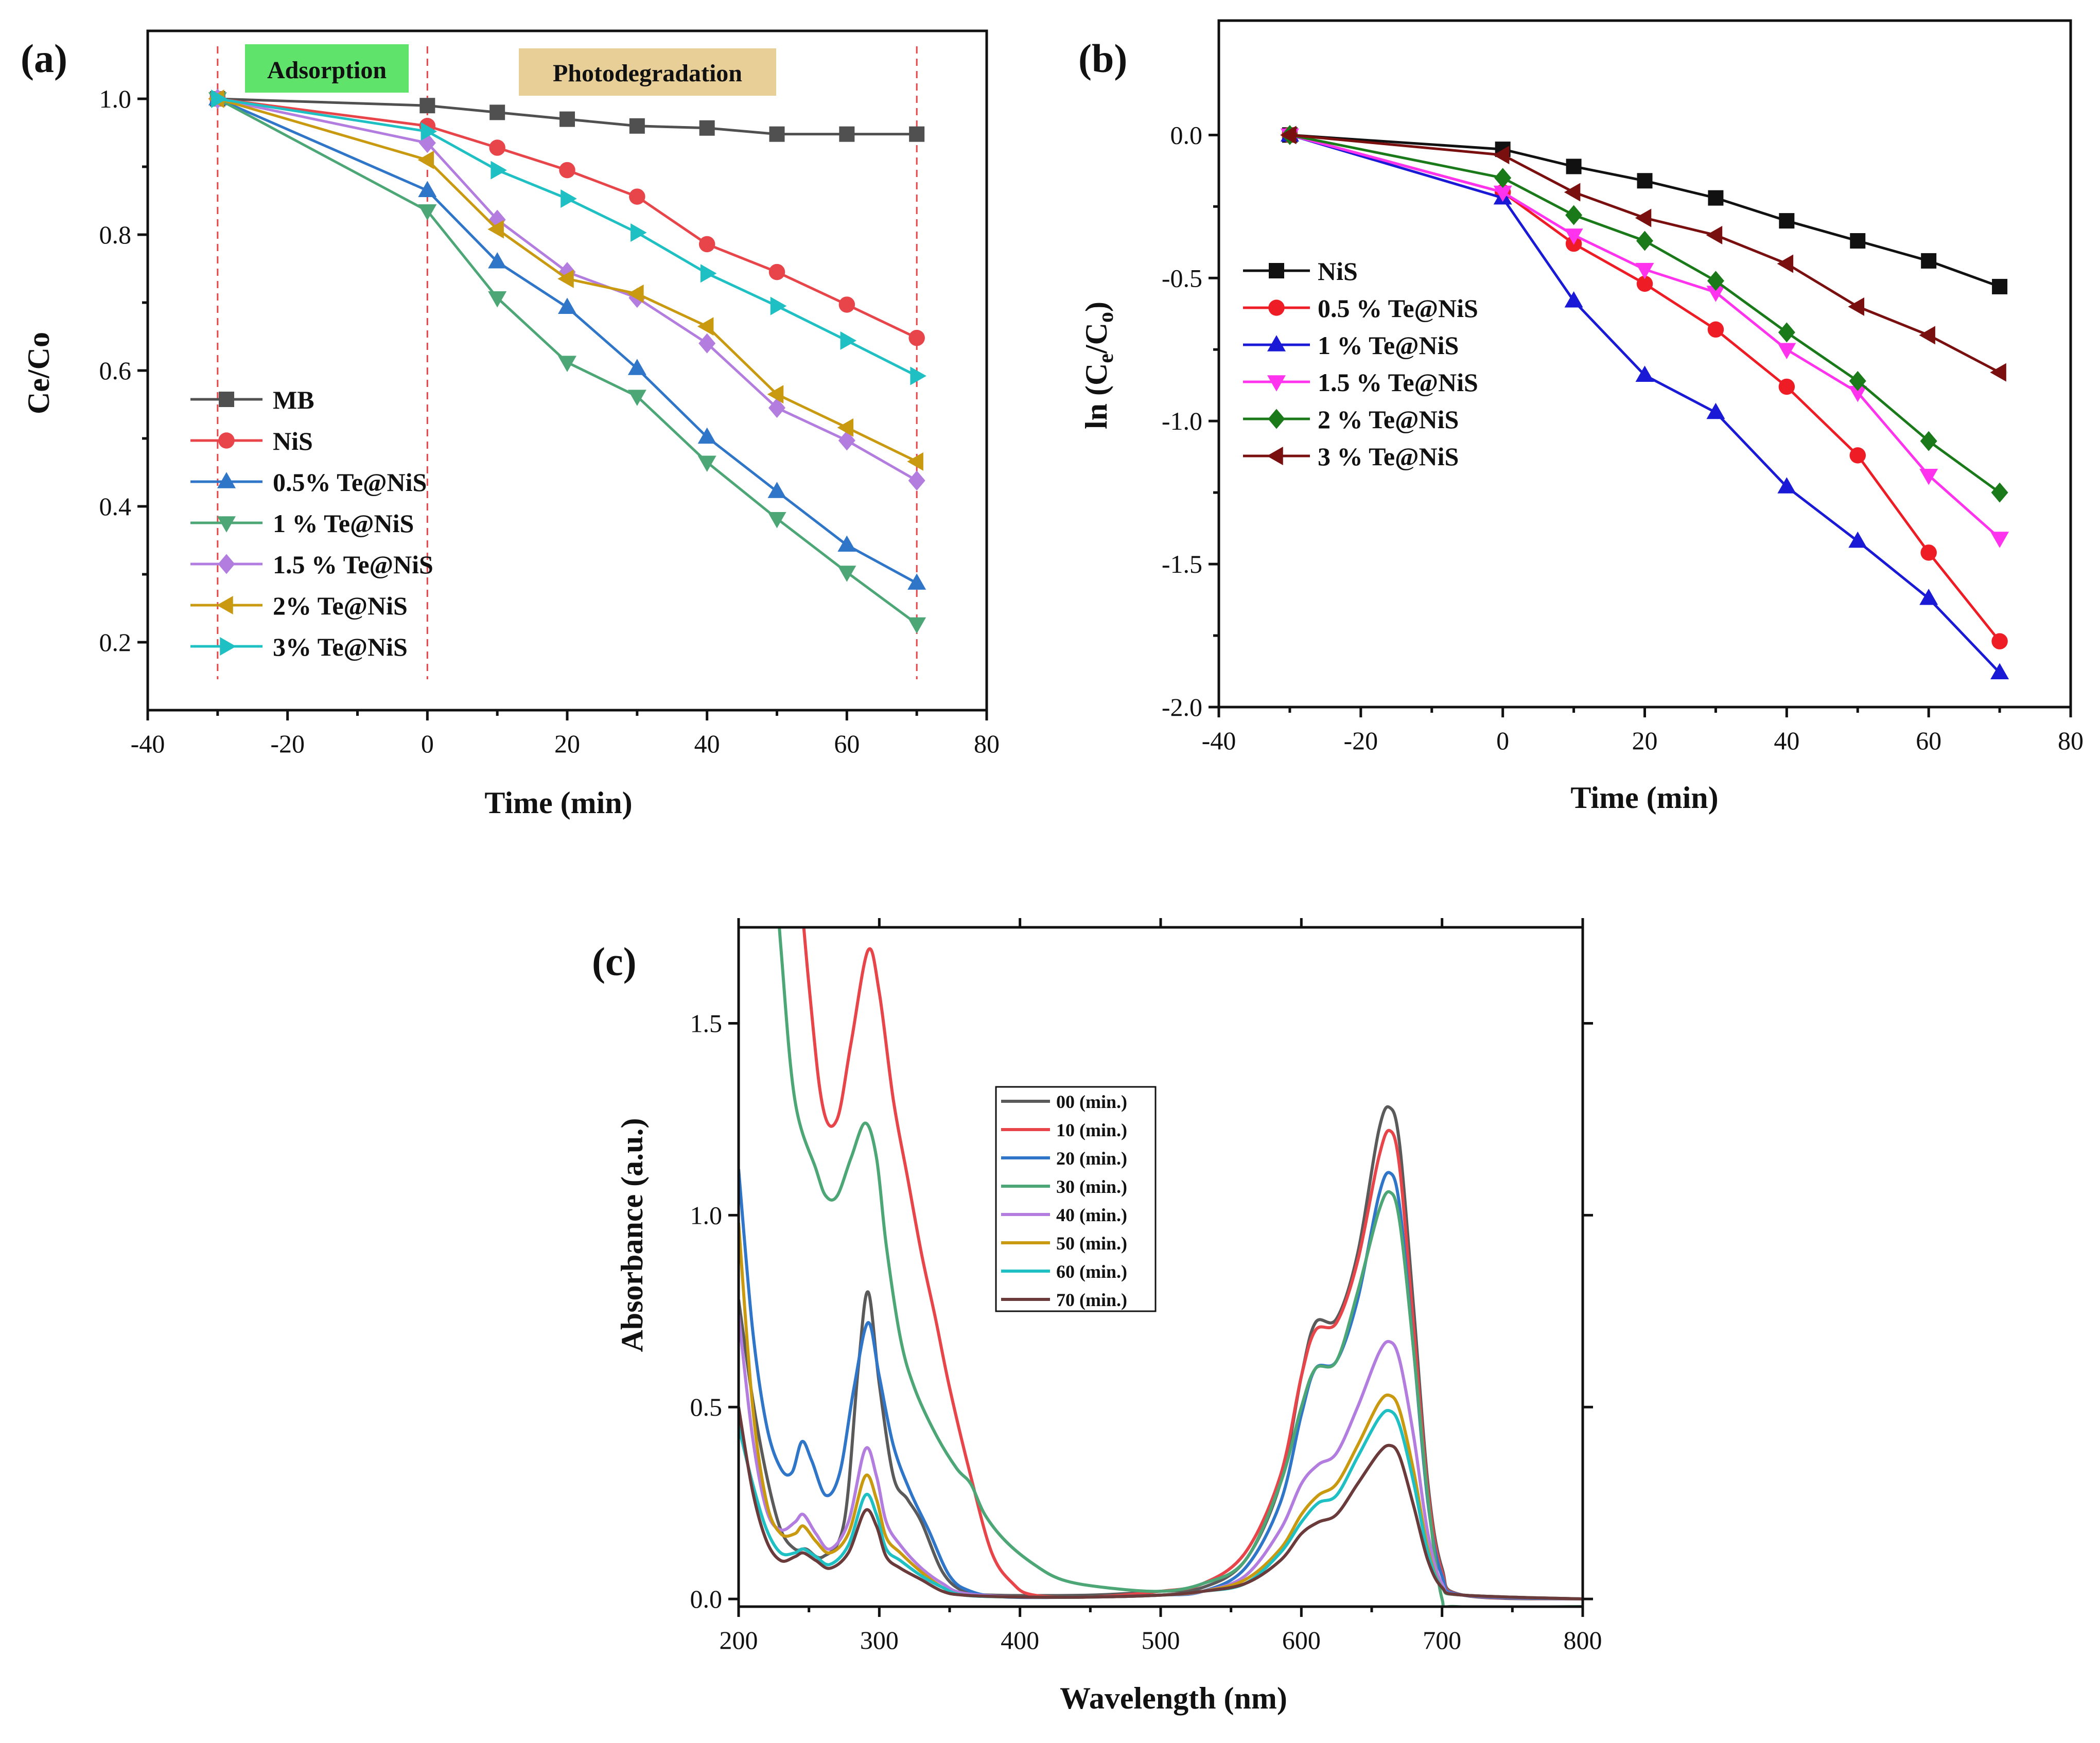 The height and width of the screenshot is (1743, 2100). What do you see at coordinates (115, 370) in the screenshot?
I see `y-tick-label: 0.6` at bounding box center [115, 370].